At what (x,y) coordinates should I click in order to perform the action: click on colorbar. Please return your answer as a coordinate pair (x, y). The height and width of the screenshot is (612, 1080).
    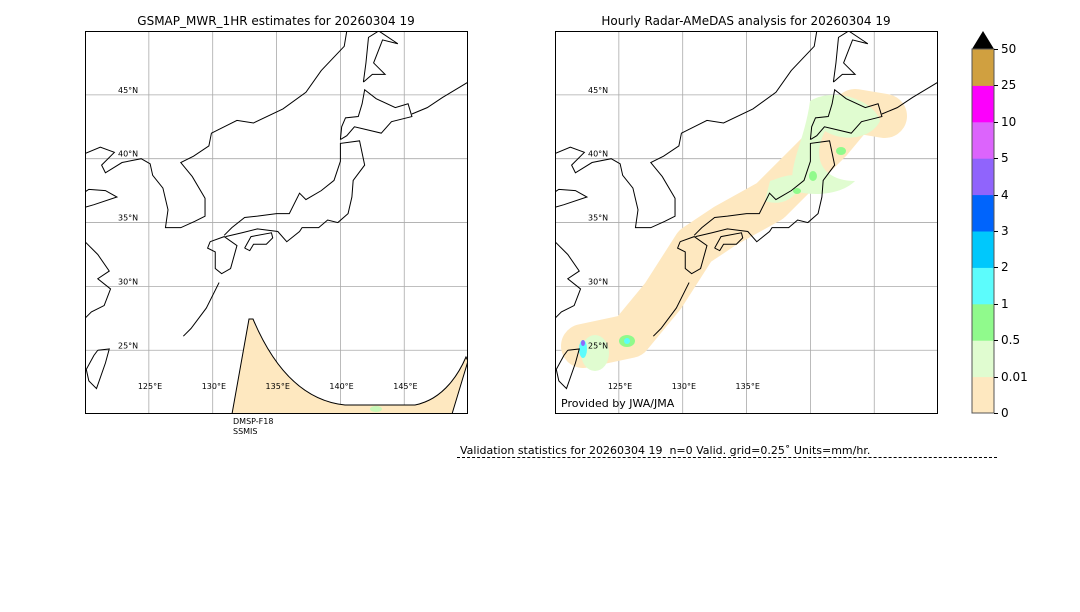
    Looking at the image, I should click on (983, 222).